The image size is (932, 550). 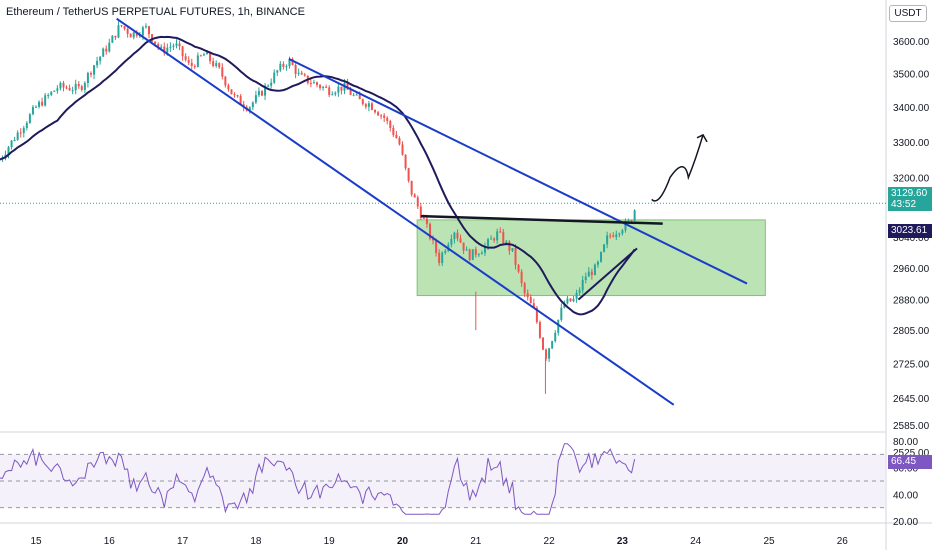 What do you see at coordinates (541, 219) in the screenshot?
I see `resistance-line` at bounding box center [541, 219].